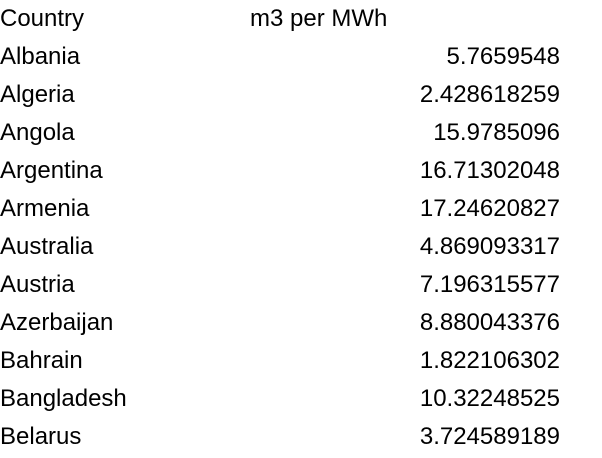 Image resolution: width=602 pixels, height=458 pixels. What do you see at coordinates (503, 56) in the screenshot?
I see `value-cell: 5.7659548` at bounding box center [503, 56].